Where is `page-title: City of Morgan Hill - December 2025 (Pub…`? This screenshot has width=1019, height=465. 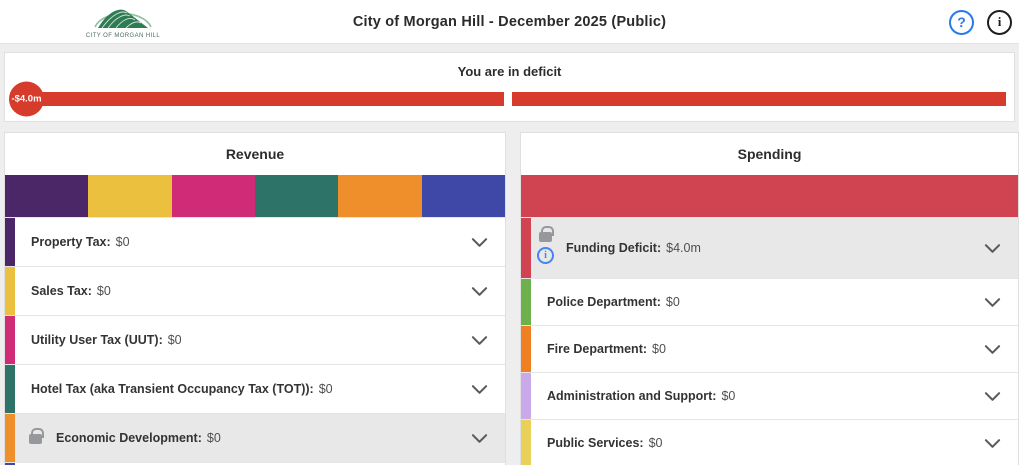 page-title: City of Morgan Hill - December 2025 (Pub… is located at coordinates (509, 21).